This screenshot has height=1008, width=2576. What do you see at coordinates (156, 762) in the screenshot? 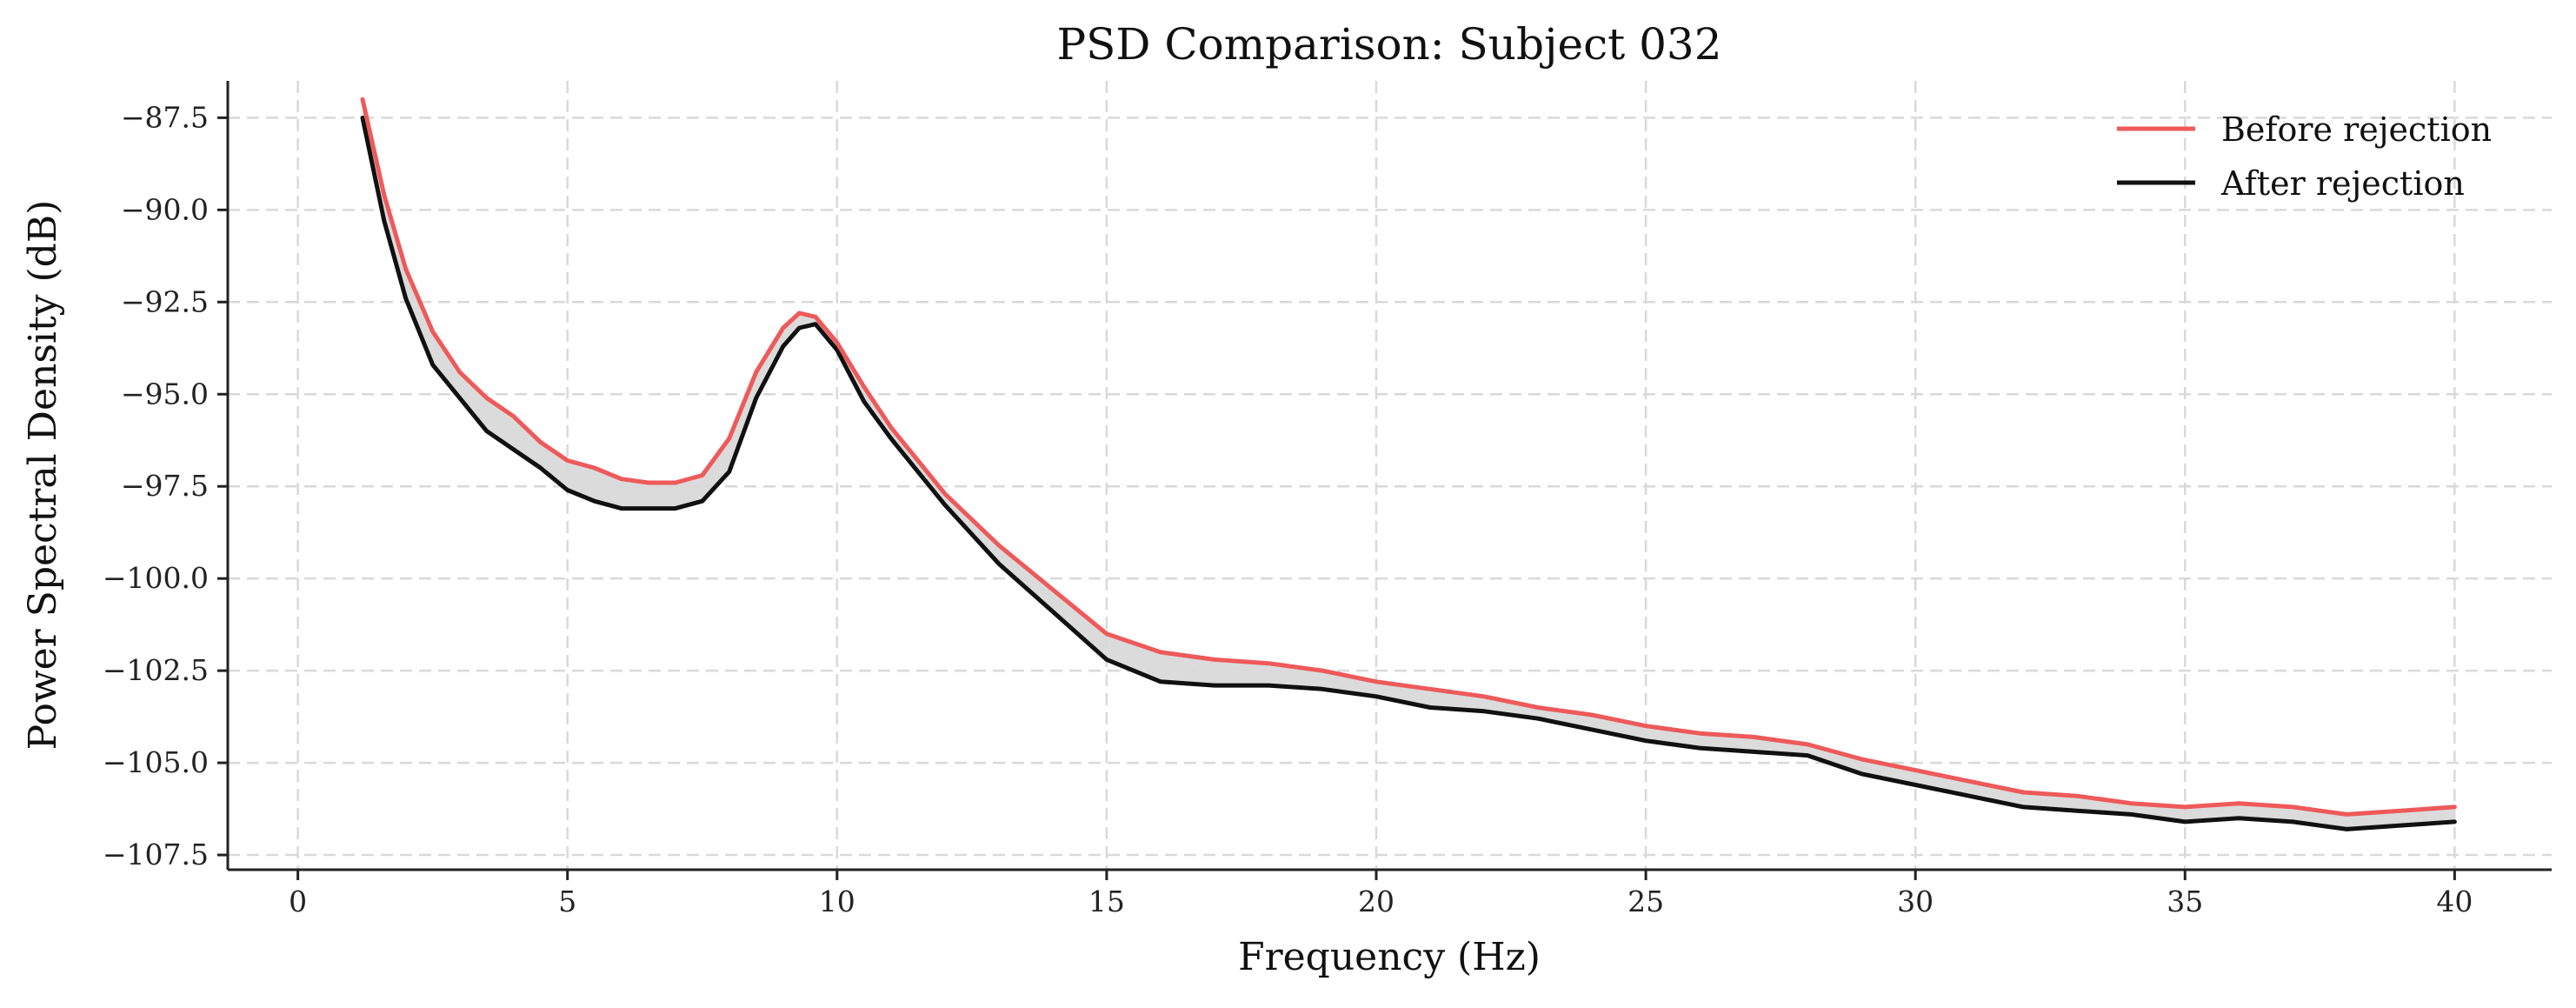
I see `y-tick-label: −105.0` at bounding box center [156, 762].